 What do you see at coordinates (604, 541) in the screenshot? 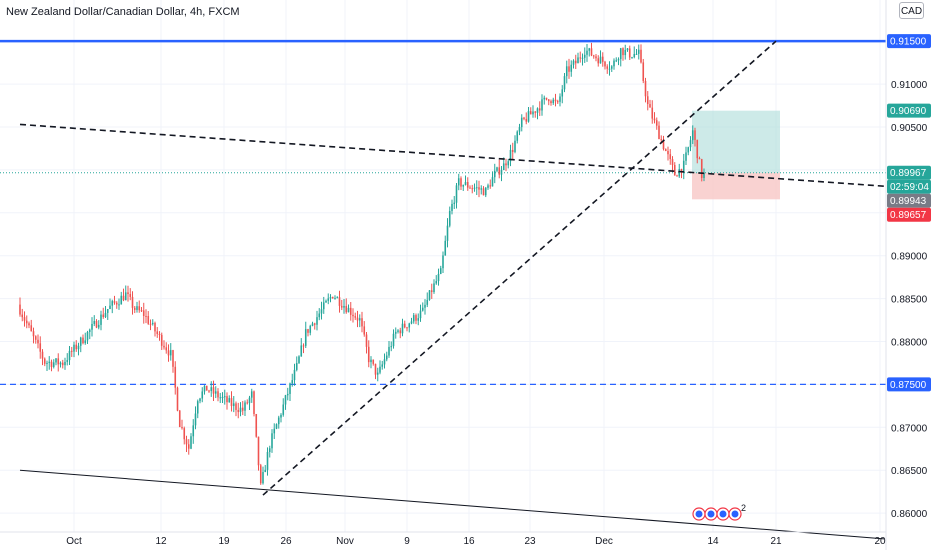
I see `x-tick-label: Dec` at bounding box center [604, 541].